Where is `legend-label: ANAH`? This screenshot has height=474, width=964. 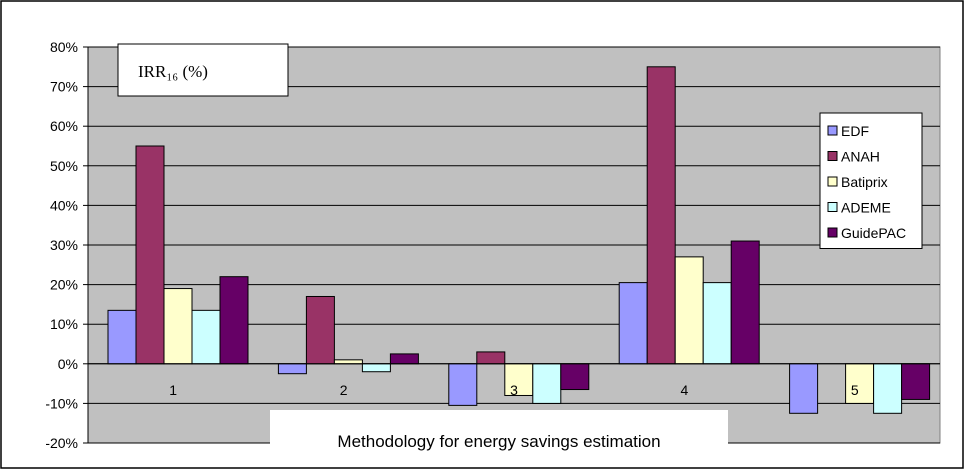 legend-label: ANAH is located at coordinates (860, 157).